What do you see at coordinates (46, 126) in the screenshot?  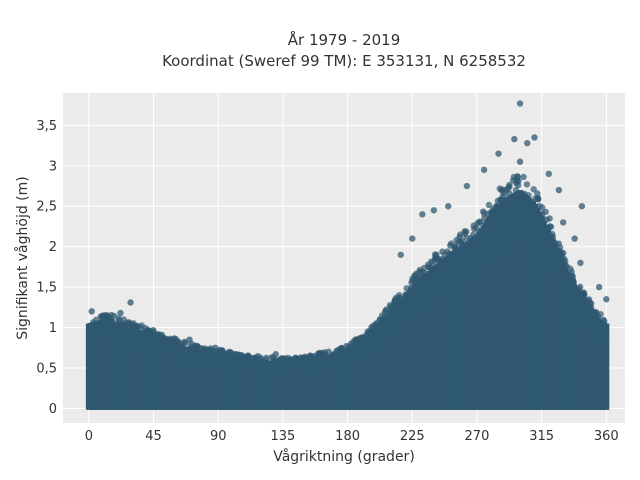 I see `y-tick-label: 3,5` at bounding box center [46, 126].